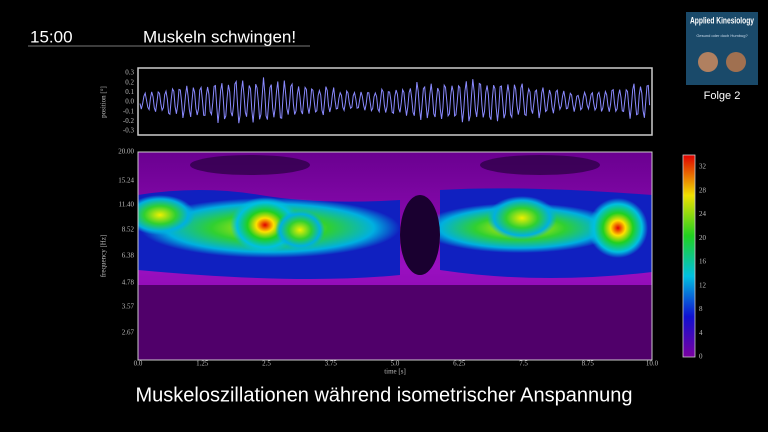 The image size is (768, 432). Describe the element at coordinates (138, 364) in the screenshot. I see `x-tick-label: 0.0` at that location.